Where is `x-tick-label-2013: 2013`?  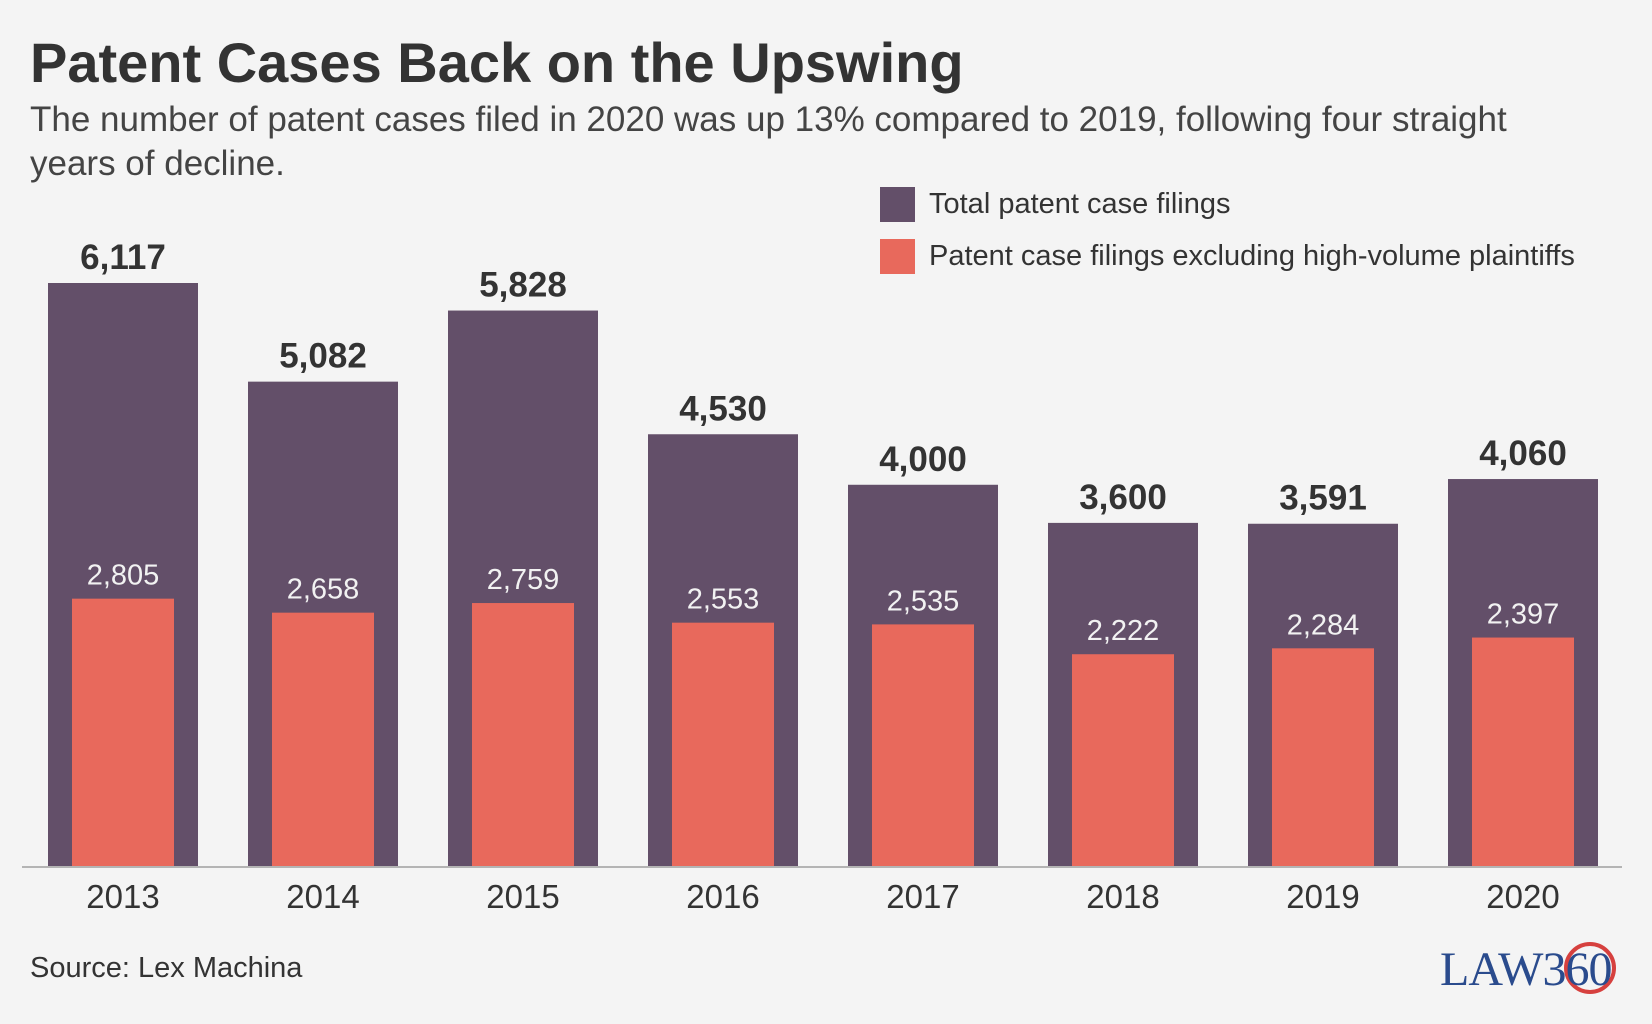 x-tick-label-2013: 2013 is located at coordinates (122, 896).